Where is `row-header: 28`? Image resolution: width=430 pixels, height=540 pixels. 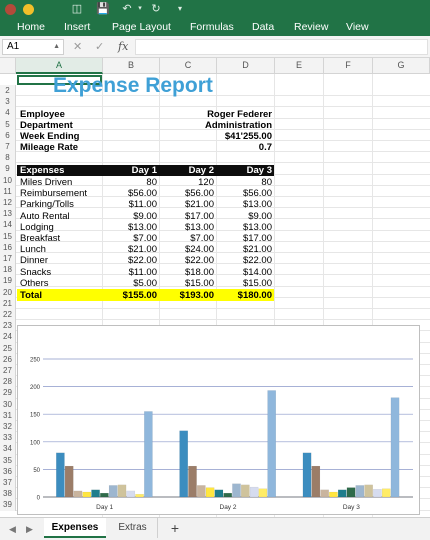
row-header: 28 is located at coordinates (8, 382).